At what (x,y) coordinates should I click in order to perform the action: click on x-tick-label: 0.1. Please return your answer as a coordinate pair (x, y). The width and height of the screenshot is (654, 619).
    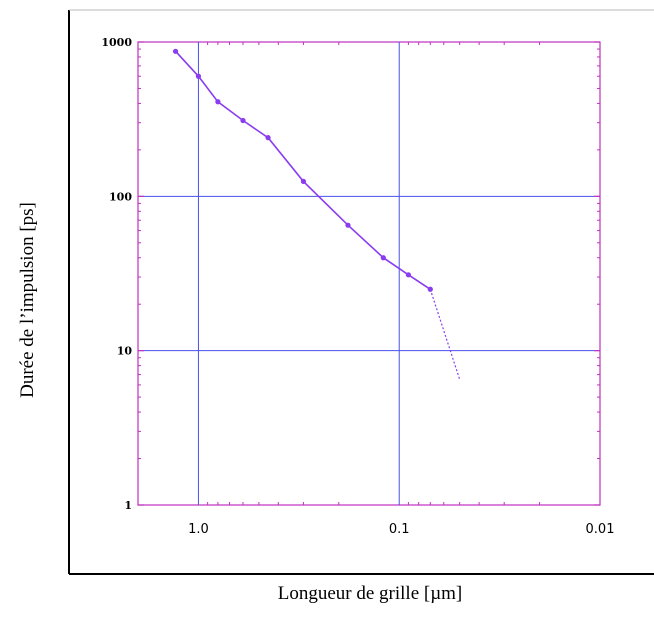
    Looking at the image, I should click on (399, 529).